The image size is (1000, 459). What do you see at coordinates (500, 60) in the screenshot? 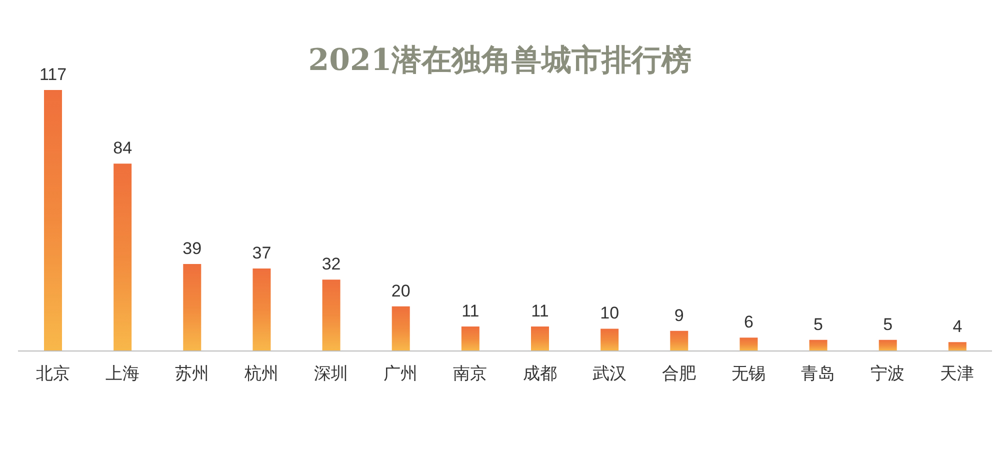
I see `chart-title: 2021潜在独角兽城市排行榜` at bounding box center [500, 60].